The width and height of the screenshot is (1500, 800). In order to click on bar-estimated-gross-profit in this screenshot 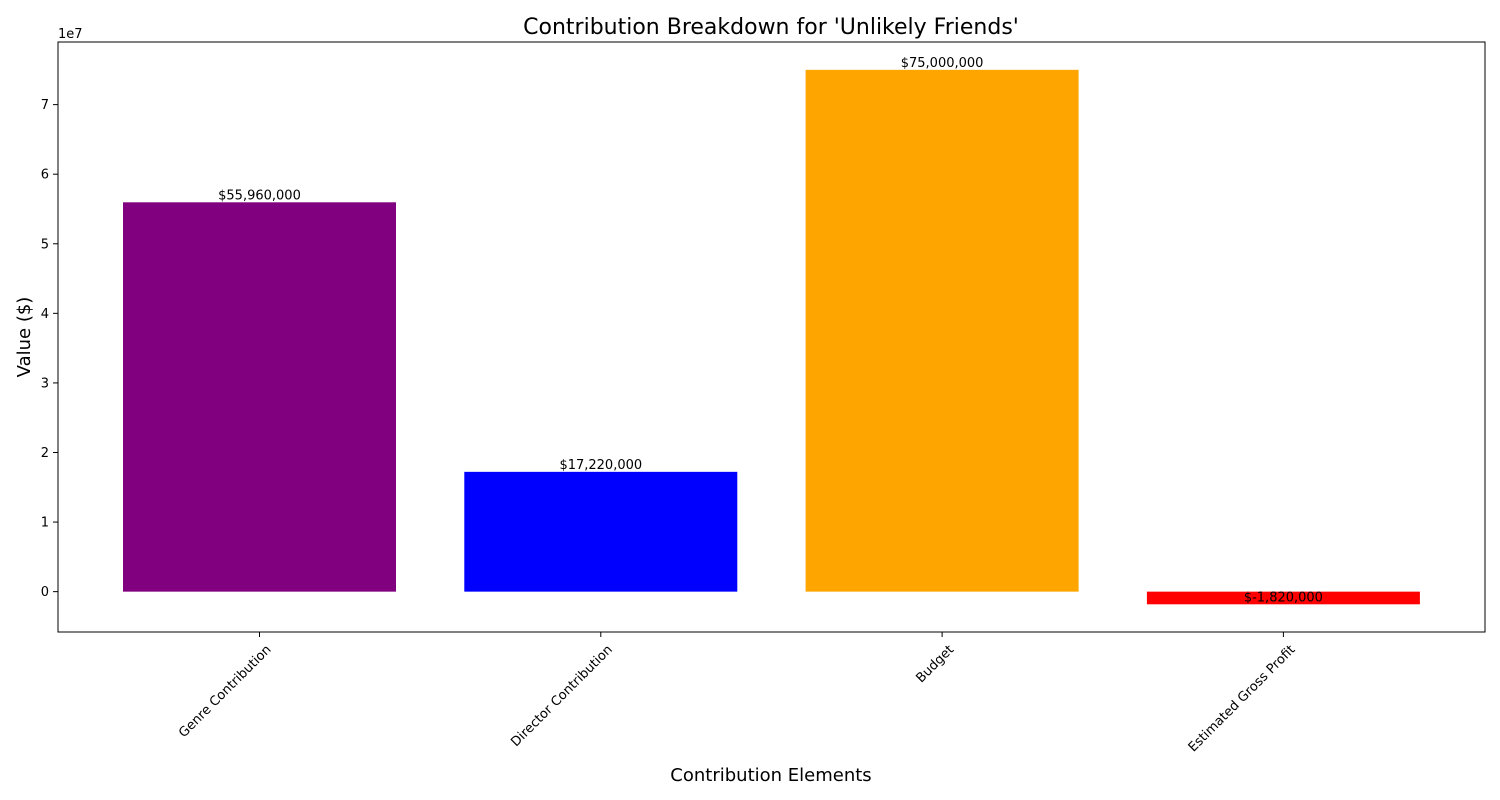, I will do `click(1283, 598)`.